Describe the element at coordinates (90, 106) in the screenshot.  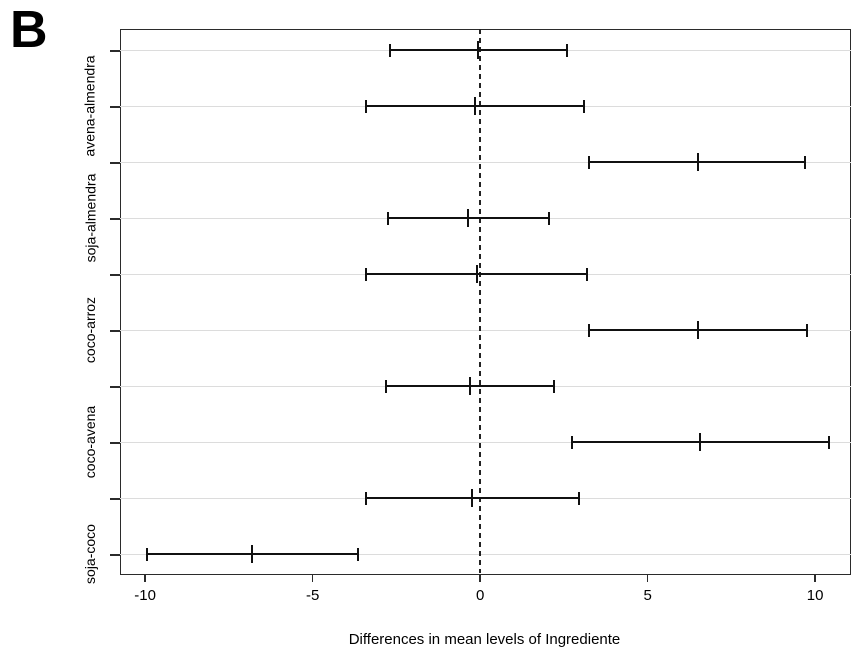
I see `y-tick-label-text: avena-almendra` at that location.